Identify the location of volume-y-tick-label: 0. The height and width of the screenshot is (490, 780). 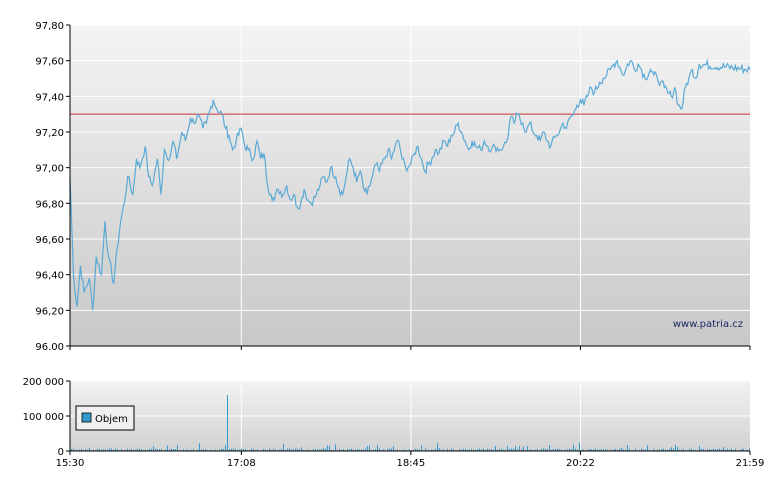
(61, 452).